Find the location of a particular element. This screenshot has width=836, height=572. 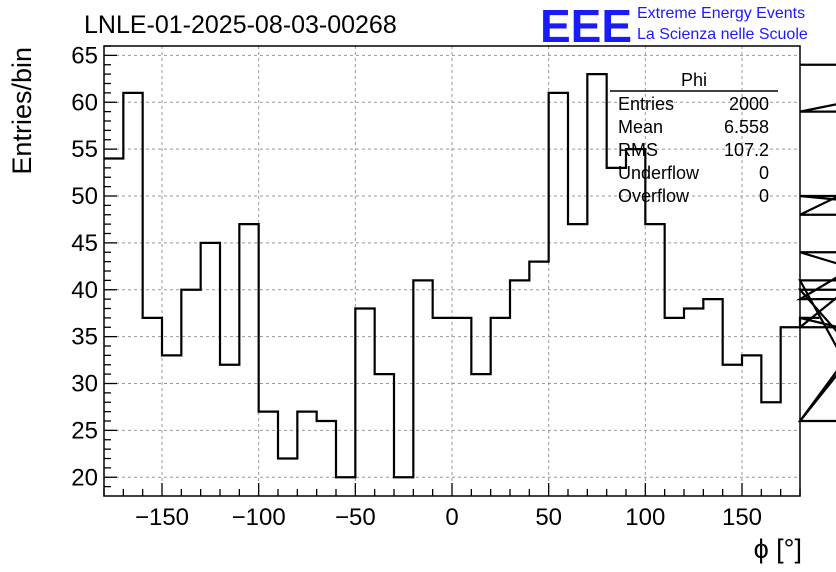

y-axis-title: Entries/bin is located at coordinates (22, 111).